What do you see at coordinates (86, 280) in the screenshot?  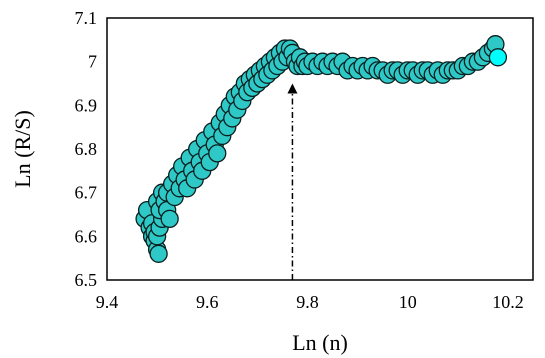 I see `y-tick-label: 6.5` at bounding box center [86, 280].